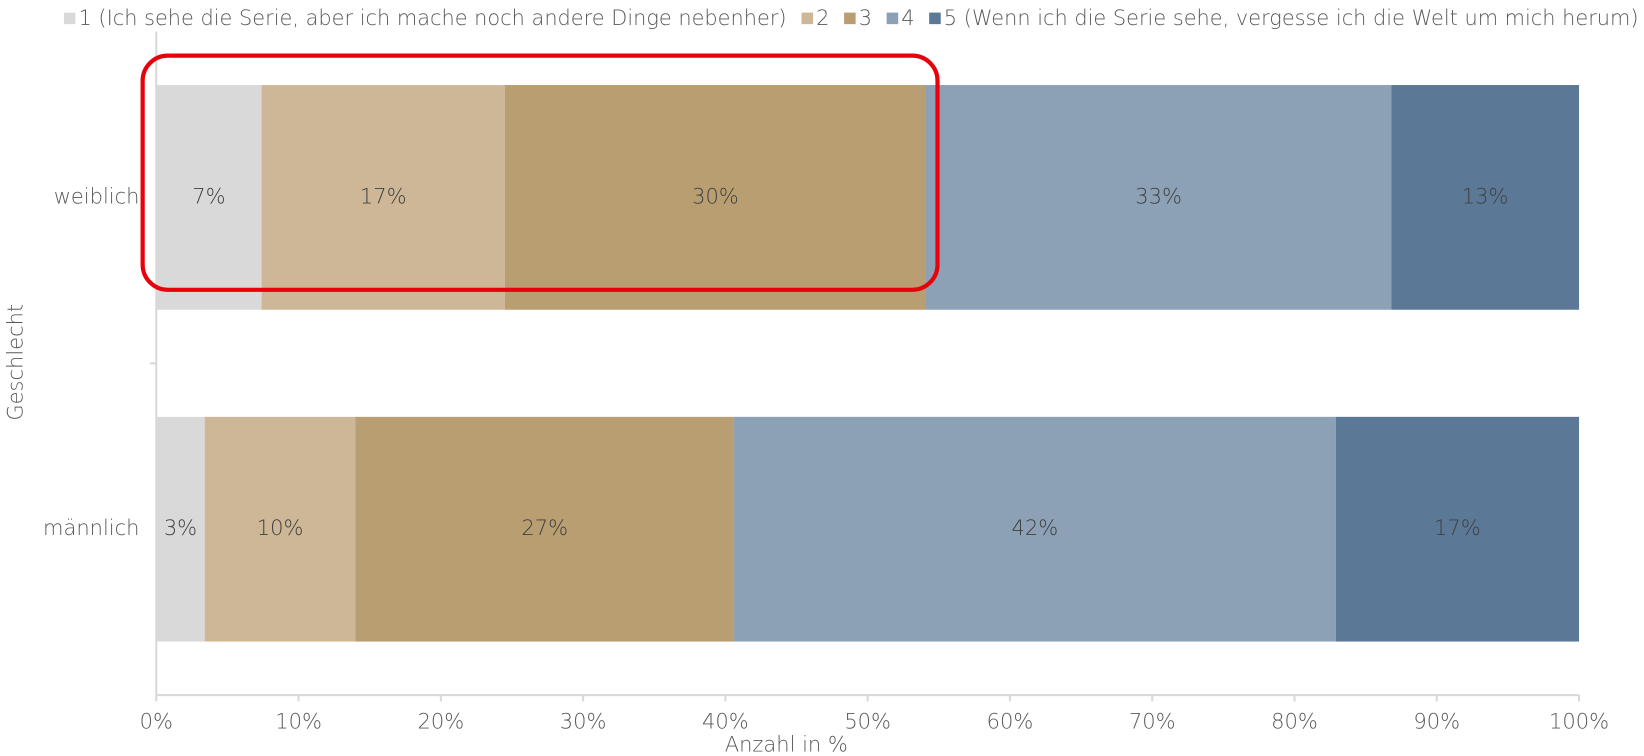 This screenshot has width=1644, height=756. I want to click on y-tick-label: männlich, so click(91, 528).